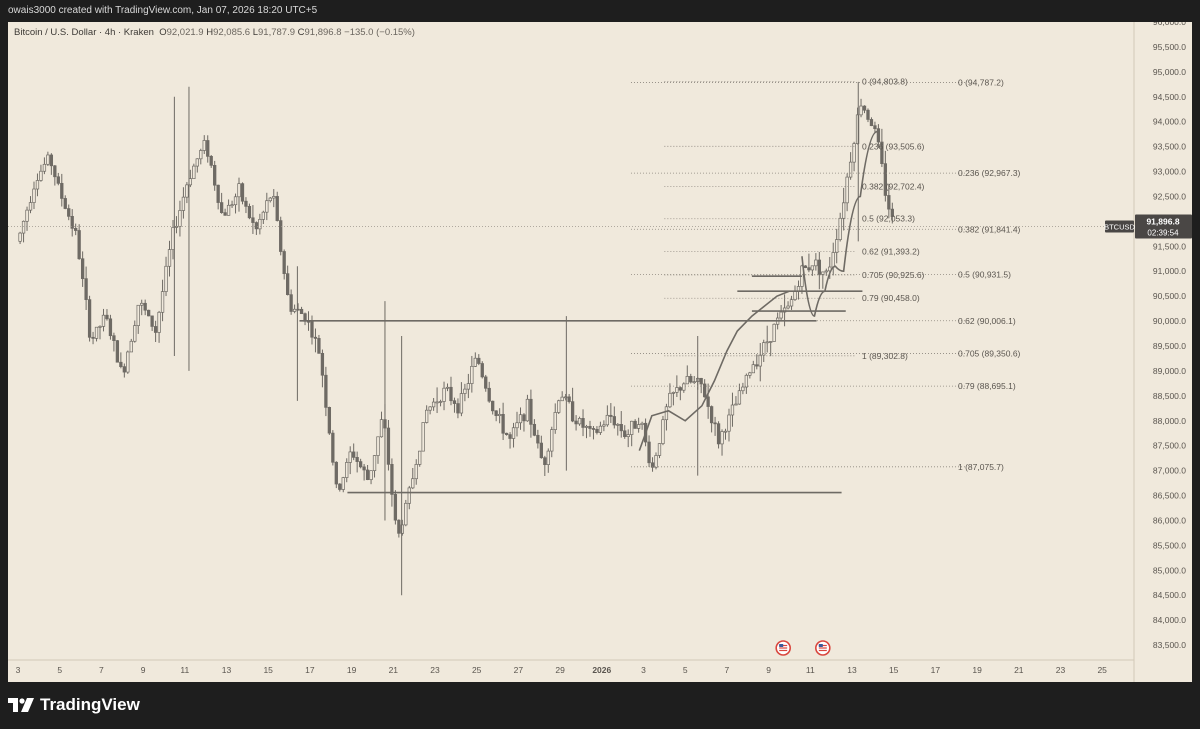  I want to click on price-tick-label: 94,000.0, so click(1169, 122).